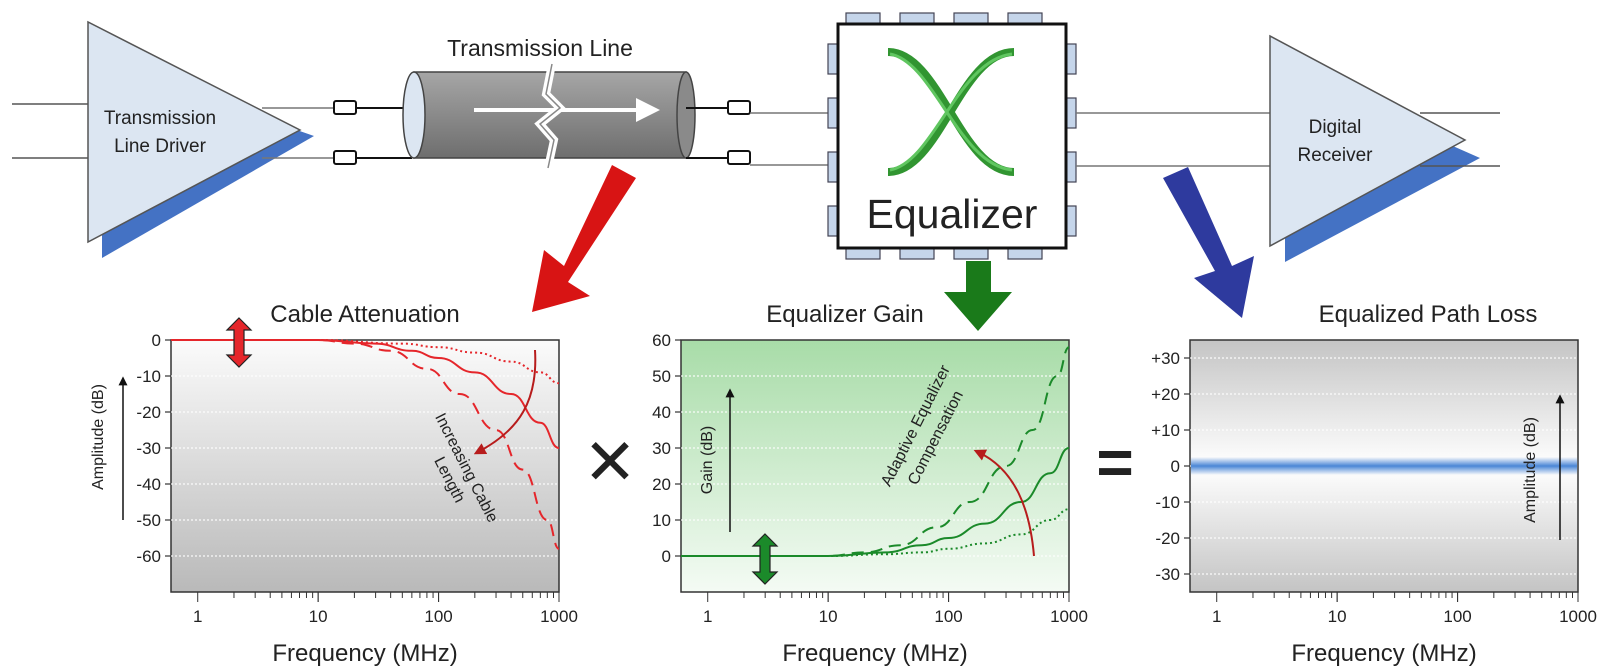 This screenshot has width=1600, height=668. I want to click on big-arrow-blue, so click(1208, 242).